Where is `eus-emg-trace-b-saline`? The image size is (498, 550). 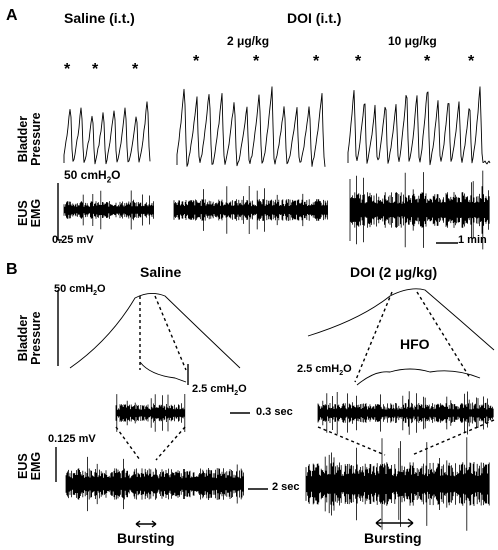 eus-emg-trace-b-saline is located at coordinates (154, 484).